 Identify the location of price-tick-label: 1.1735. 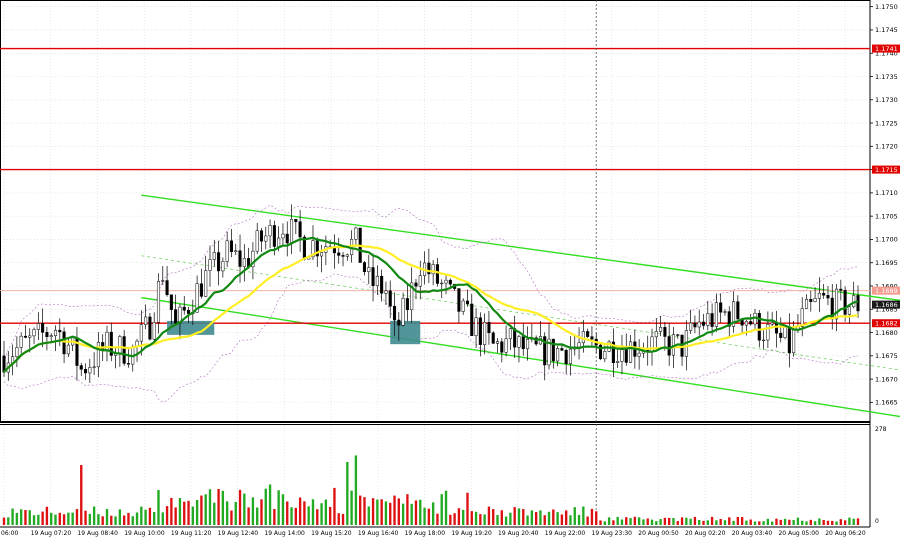
(886, 77).